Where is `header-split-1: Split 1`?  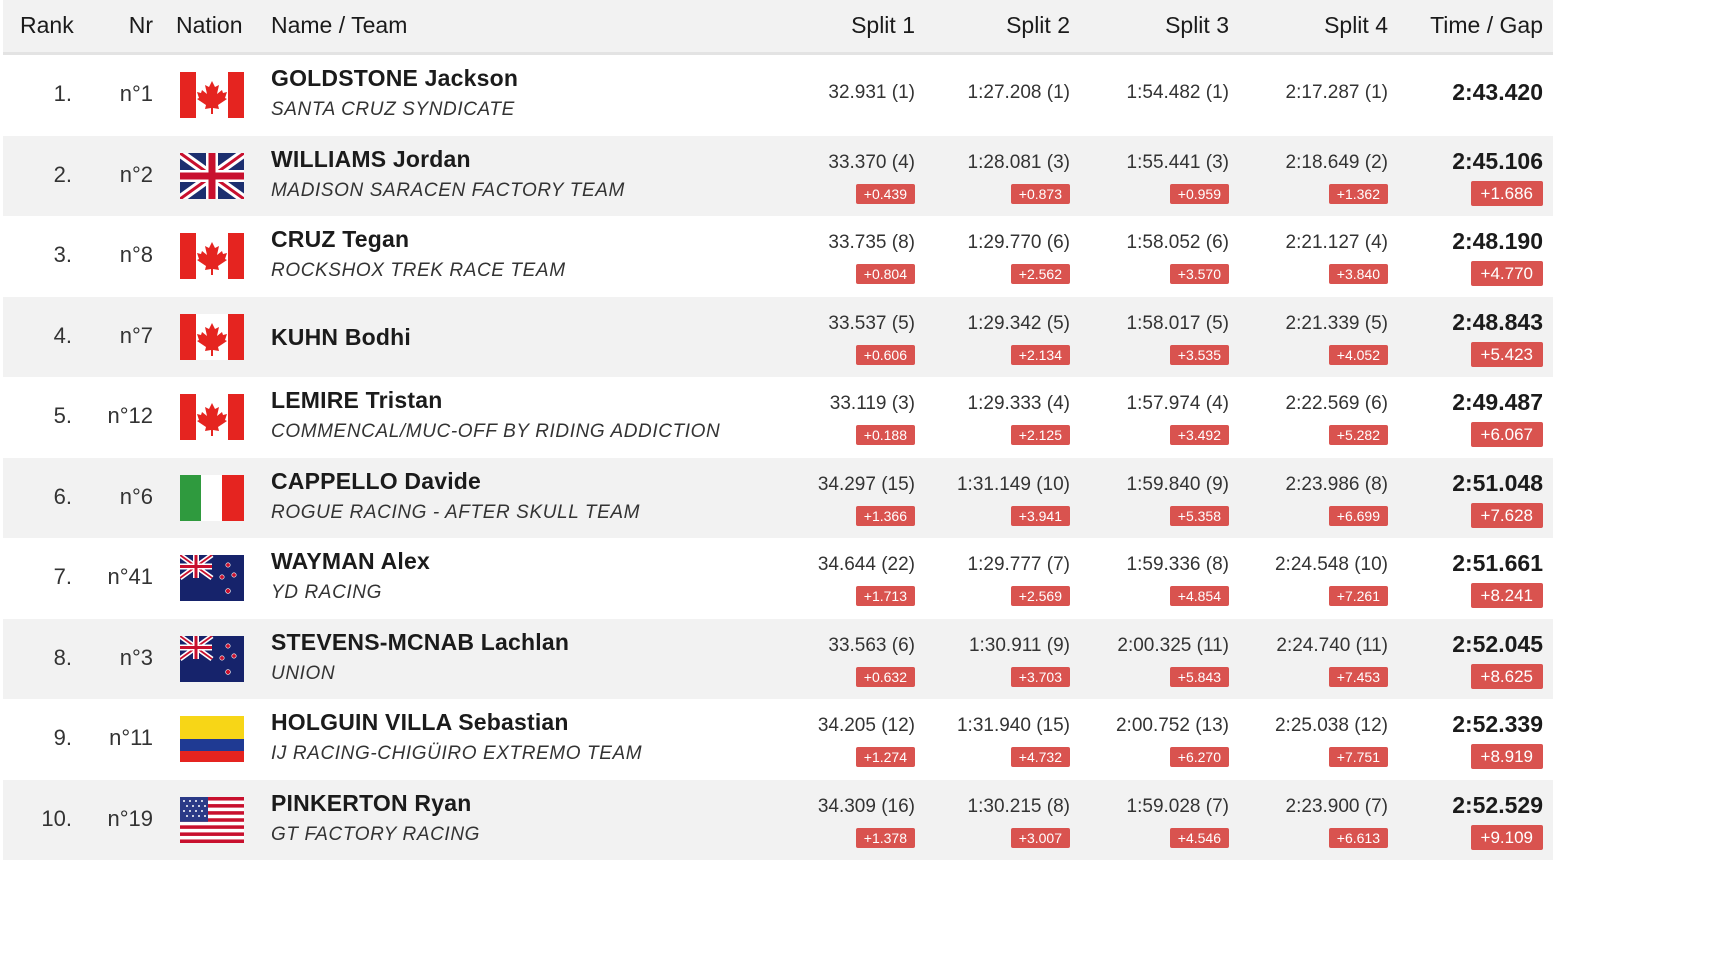
header-split-1: Split 1 is located at coordinates (883, 25).